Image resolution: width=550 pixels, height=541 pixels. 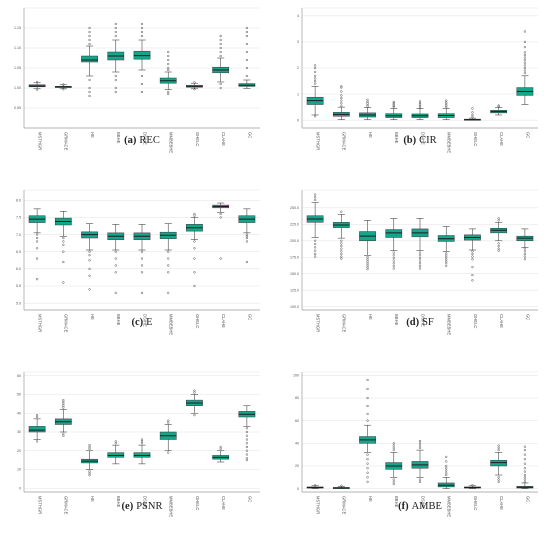 What do you see at coordinates (63, 247) in the screenshot?
I see `box-grmace` at bounding box center [63, 247].